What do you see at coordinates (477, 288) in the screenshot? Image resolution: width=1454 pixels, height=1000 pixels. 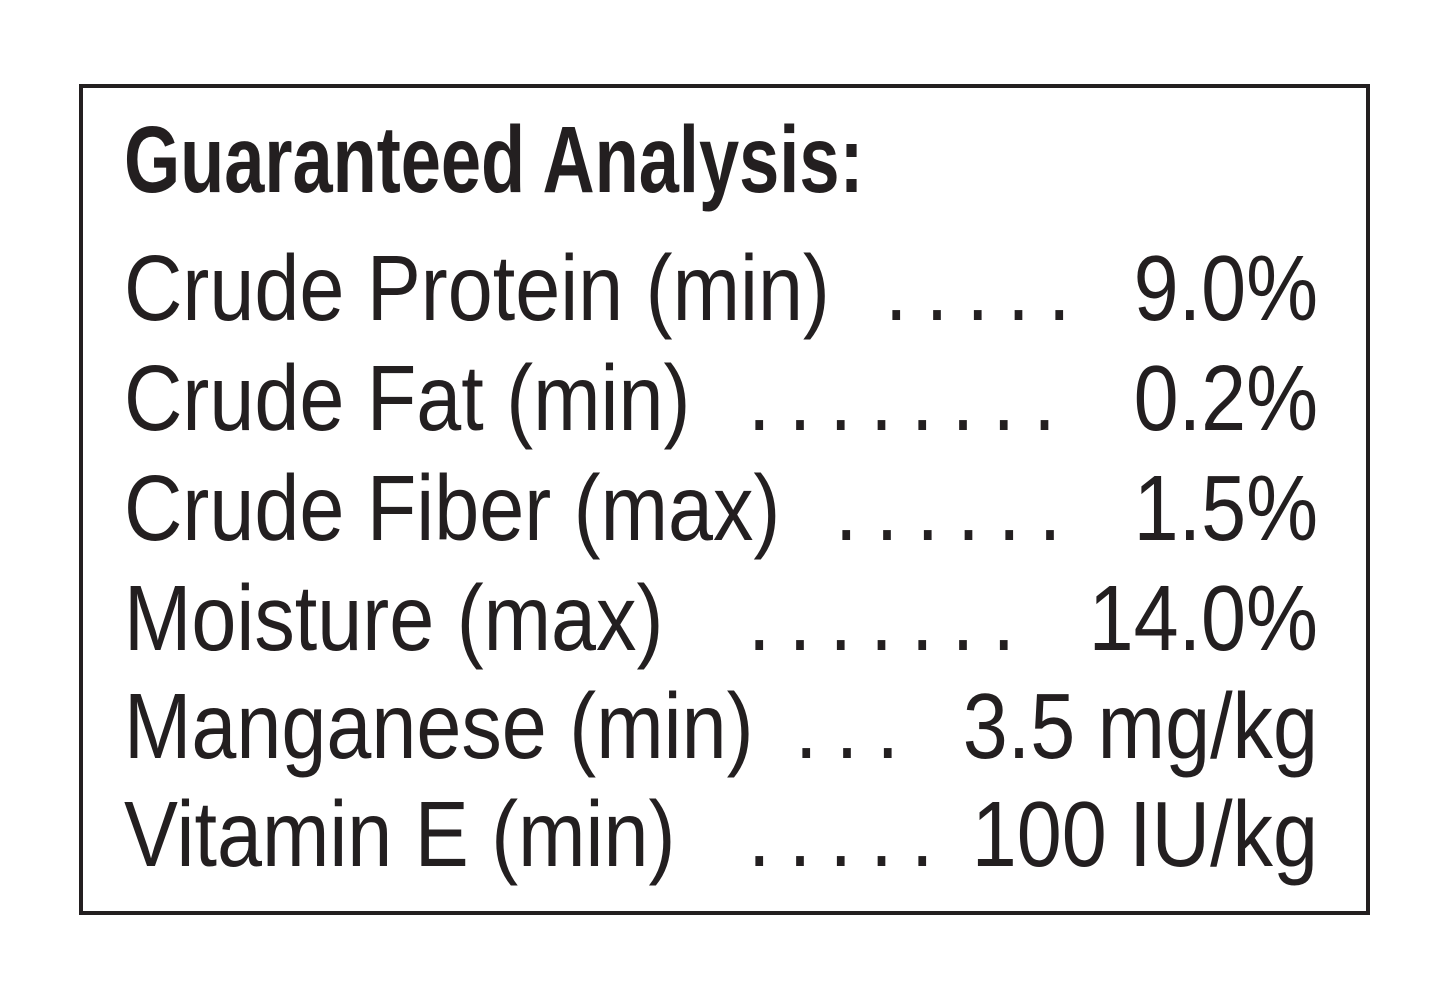 I see `row-label: Crude Protein (min)` at bounding box center [477, 288].